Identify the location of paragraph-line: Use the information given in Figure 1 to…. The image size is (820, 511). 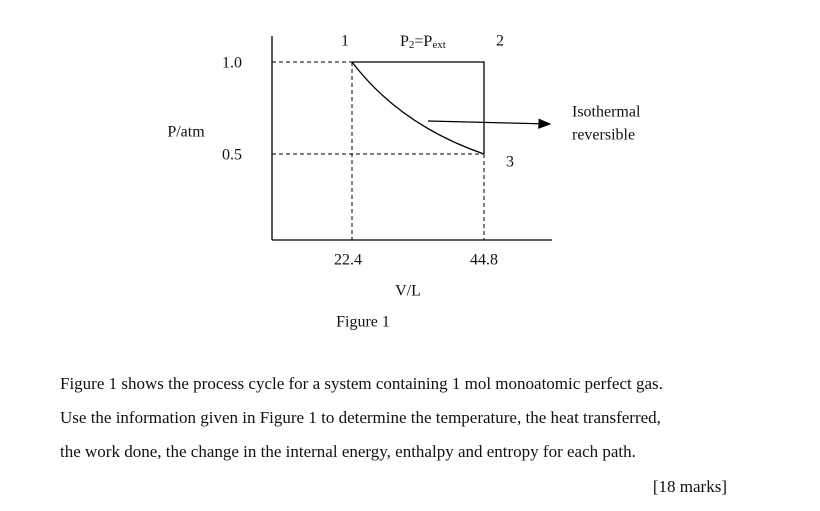
(360, 417).